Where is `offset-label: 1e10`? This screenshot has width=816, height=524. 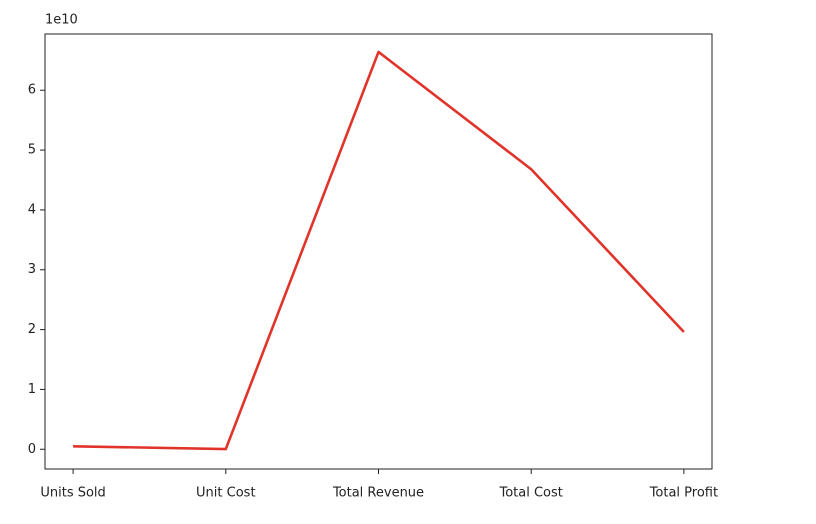 offset-label: 1e10 is located at coordinates (61, 20).